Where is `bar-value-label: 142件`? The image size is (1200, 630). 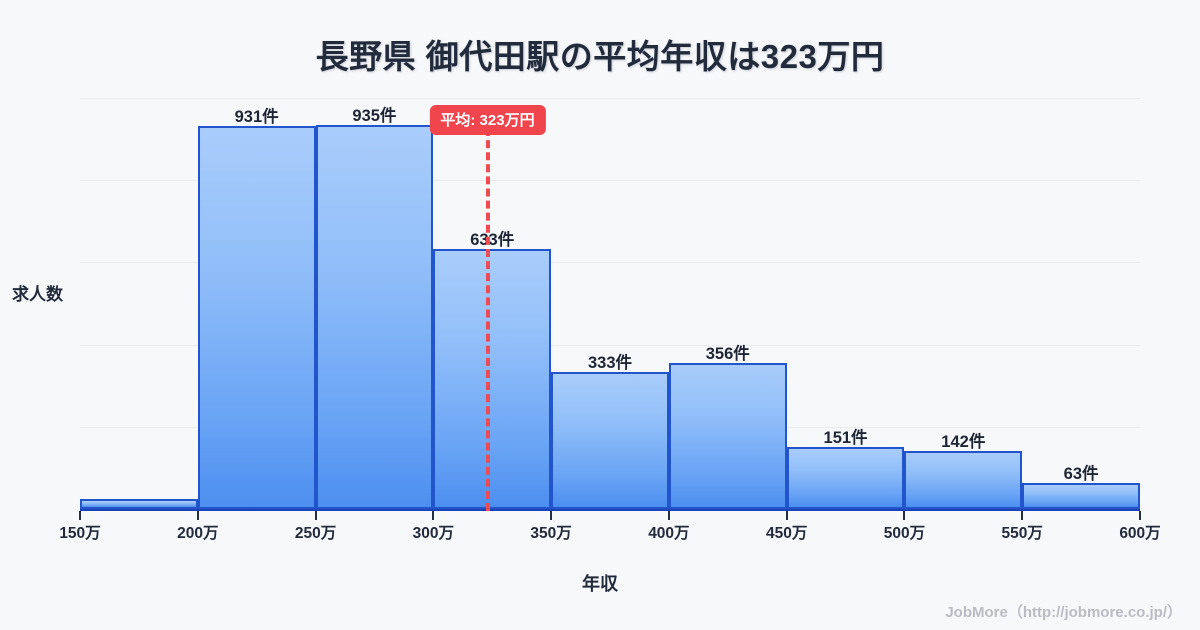 bar-value-label: 142件 is located at coordinates (963, 441).